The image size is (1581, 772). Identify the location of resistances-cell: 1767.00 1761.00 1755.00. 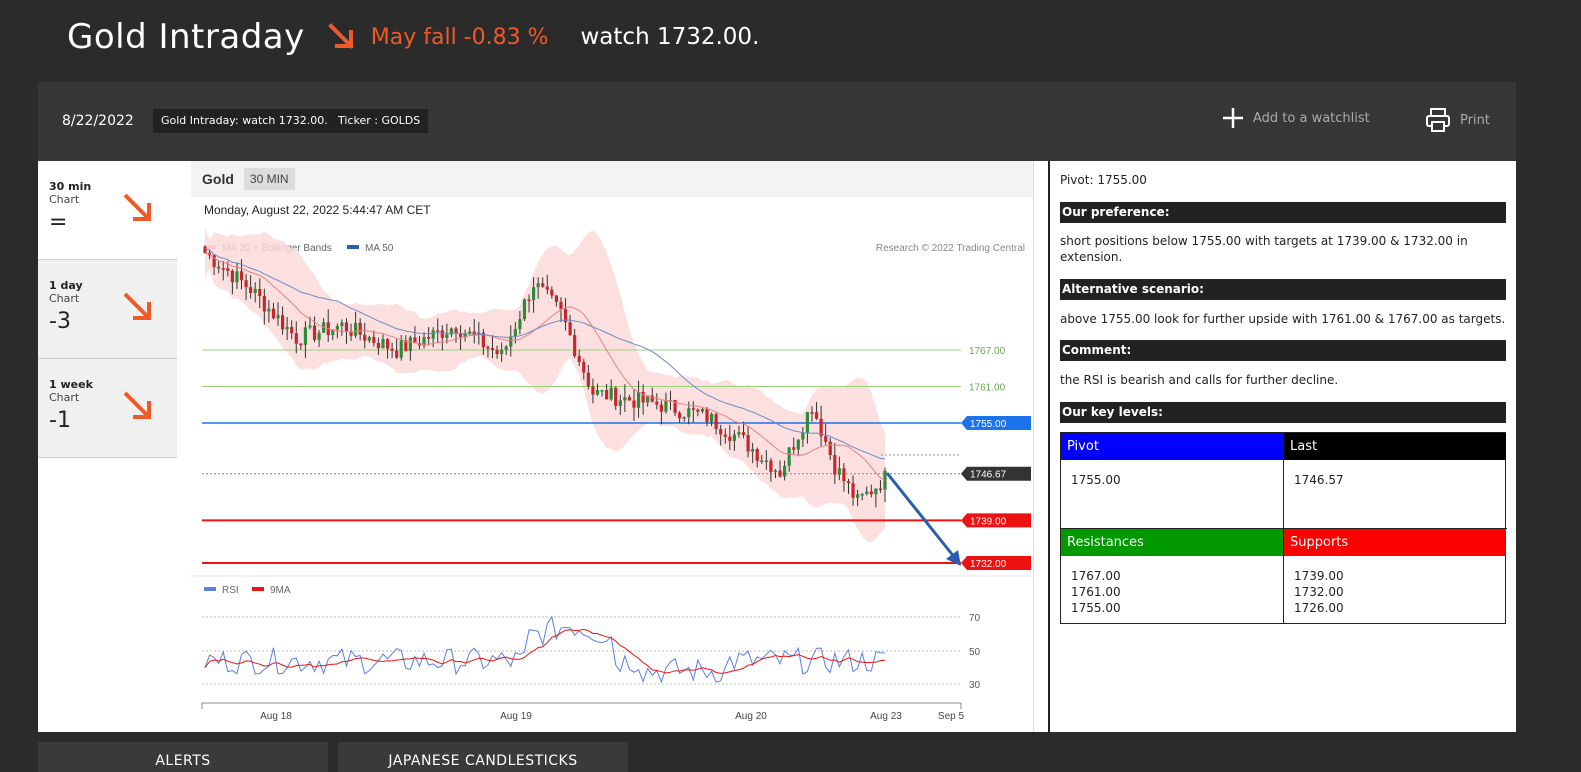
(1172, 586).